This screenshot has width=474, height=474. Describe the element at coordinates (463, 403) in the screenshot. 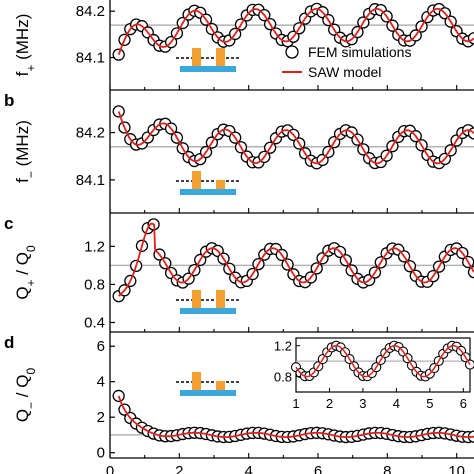

I see `inset-x-tick-label: 6` at that location.